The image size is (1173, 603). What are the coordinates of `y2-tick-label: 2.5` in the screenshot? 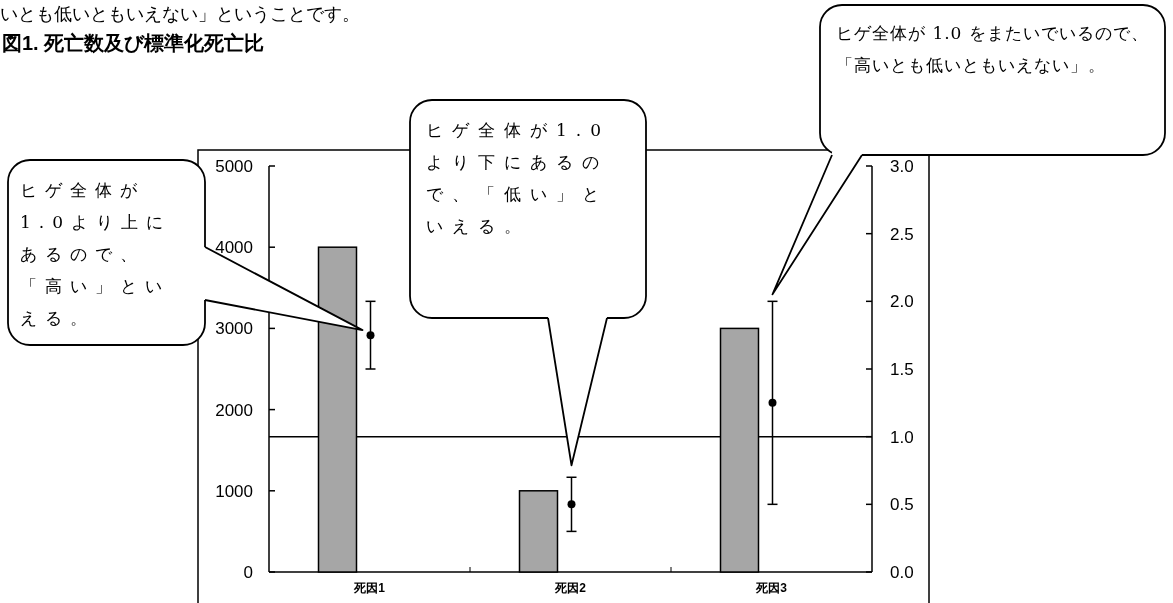 It's located at (902, 234).